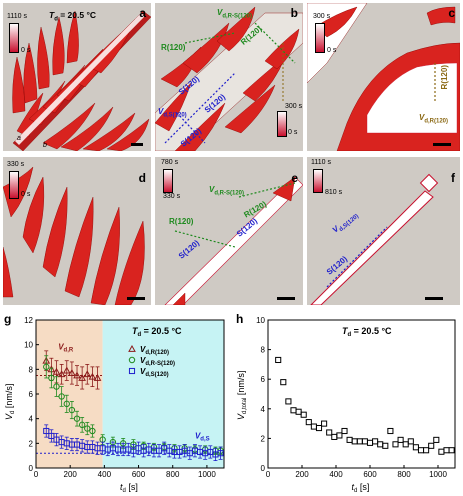  What do you see at coordinates (263, 409) in the screenshot?
I see `y-tick-label: 4` at bounding box center [263, 409].